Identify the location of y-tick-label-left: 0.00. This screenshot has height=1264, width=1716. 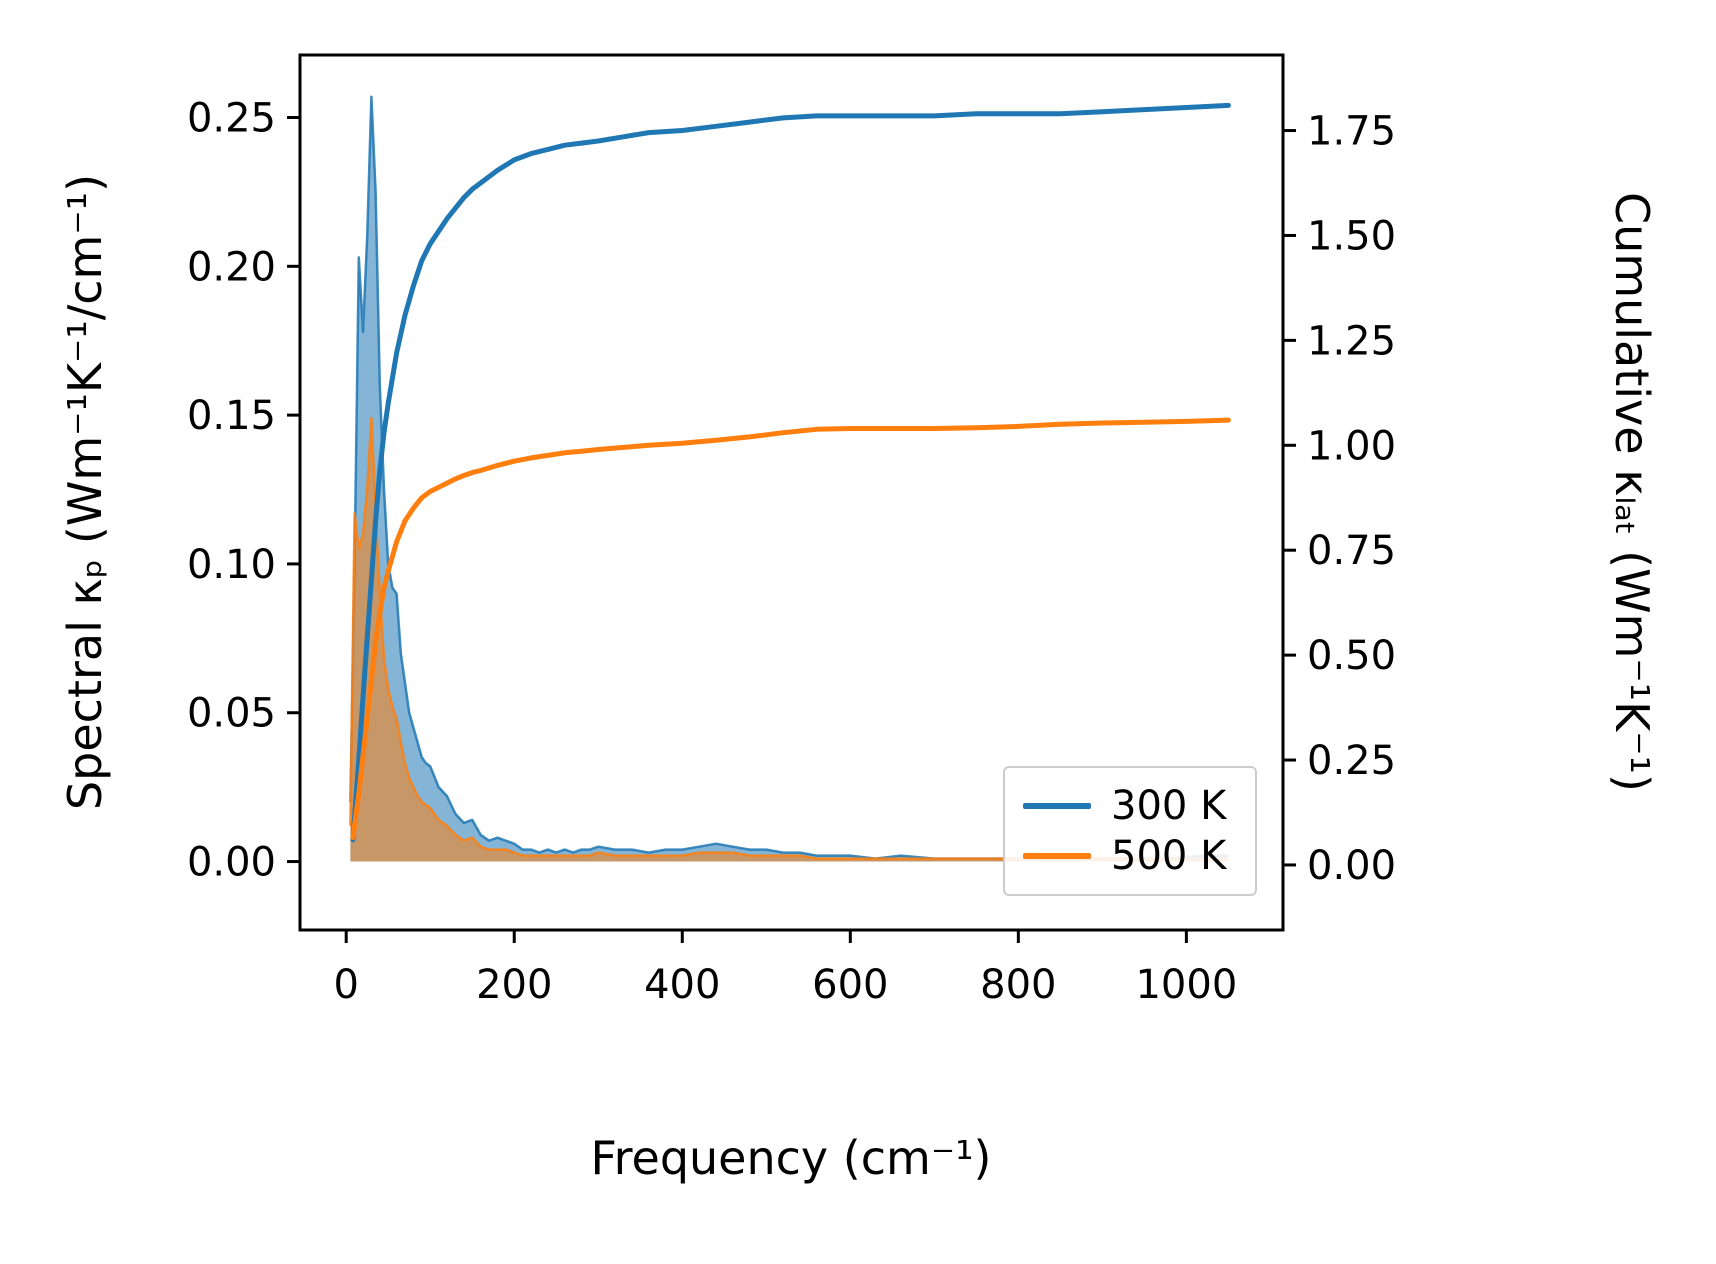
(231, 863).